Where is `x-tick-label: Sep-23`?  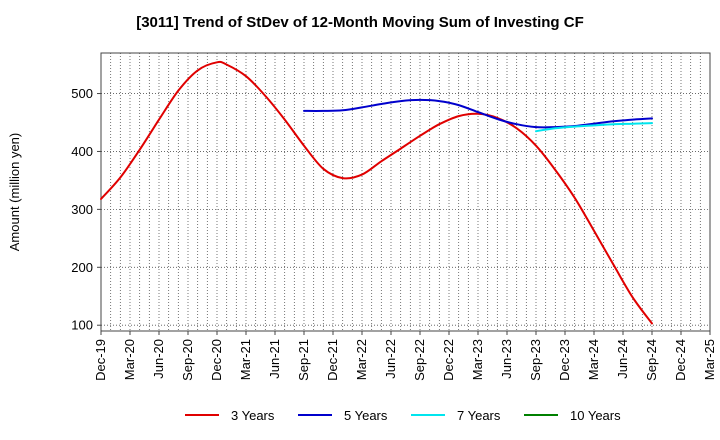 x-tick-label: Sep-23 is located at coordinates (535, 360).